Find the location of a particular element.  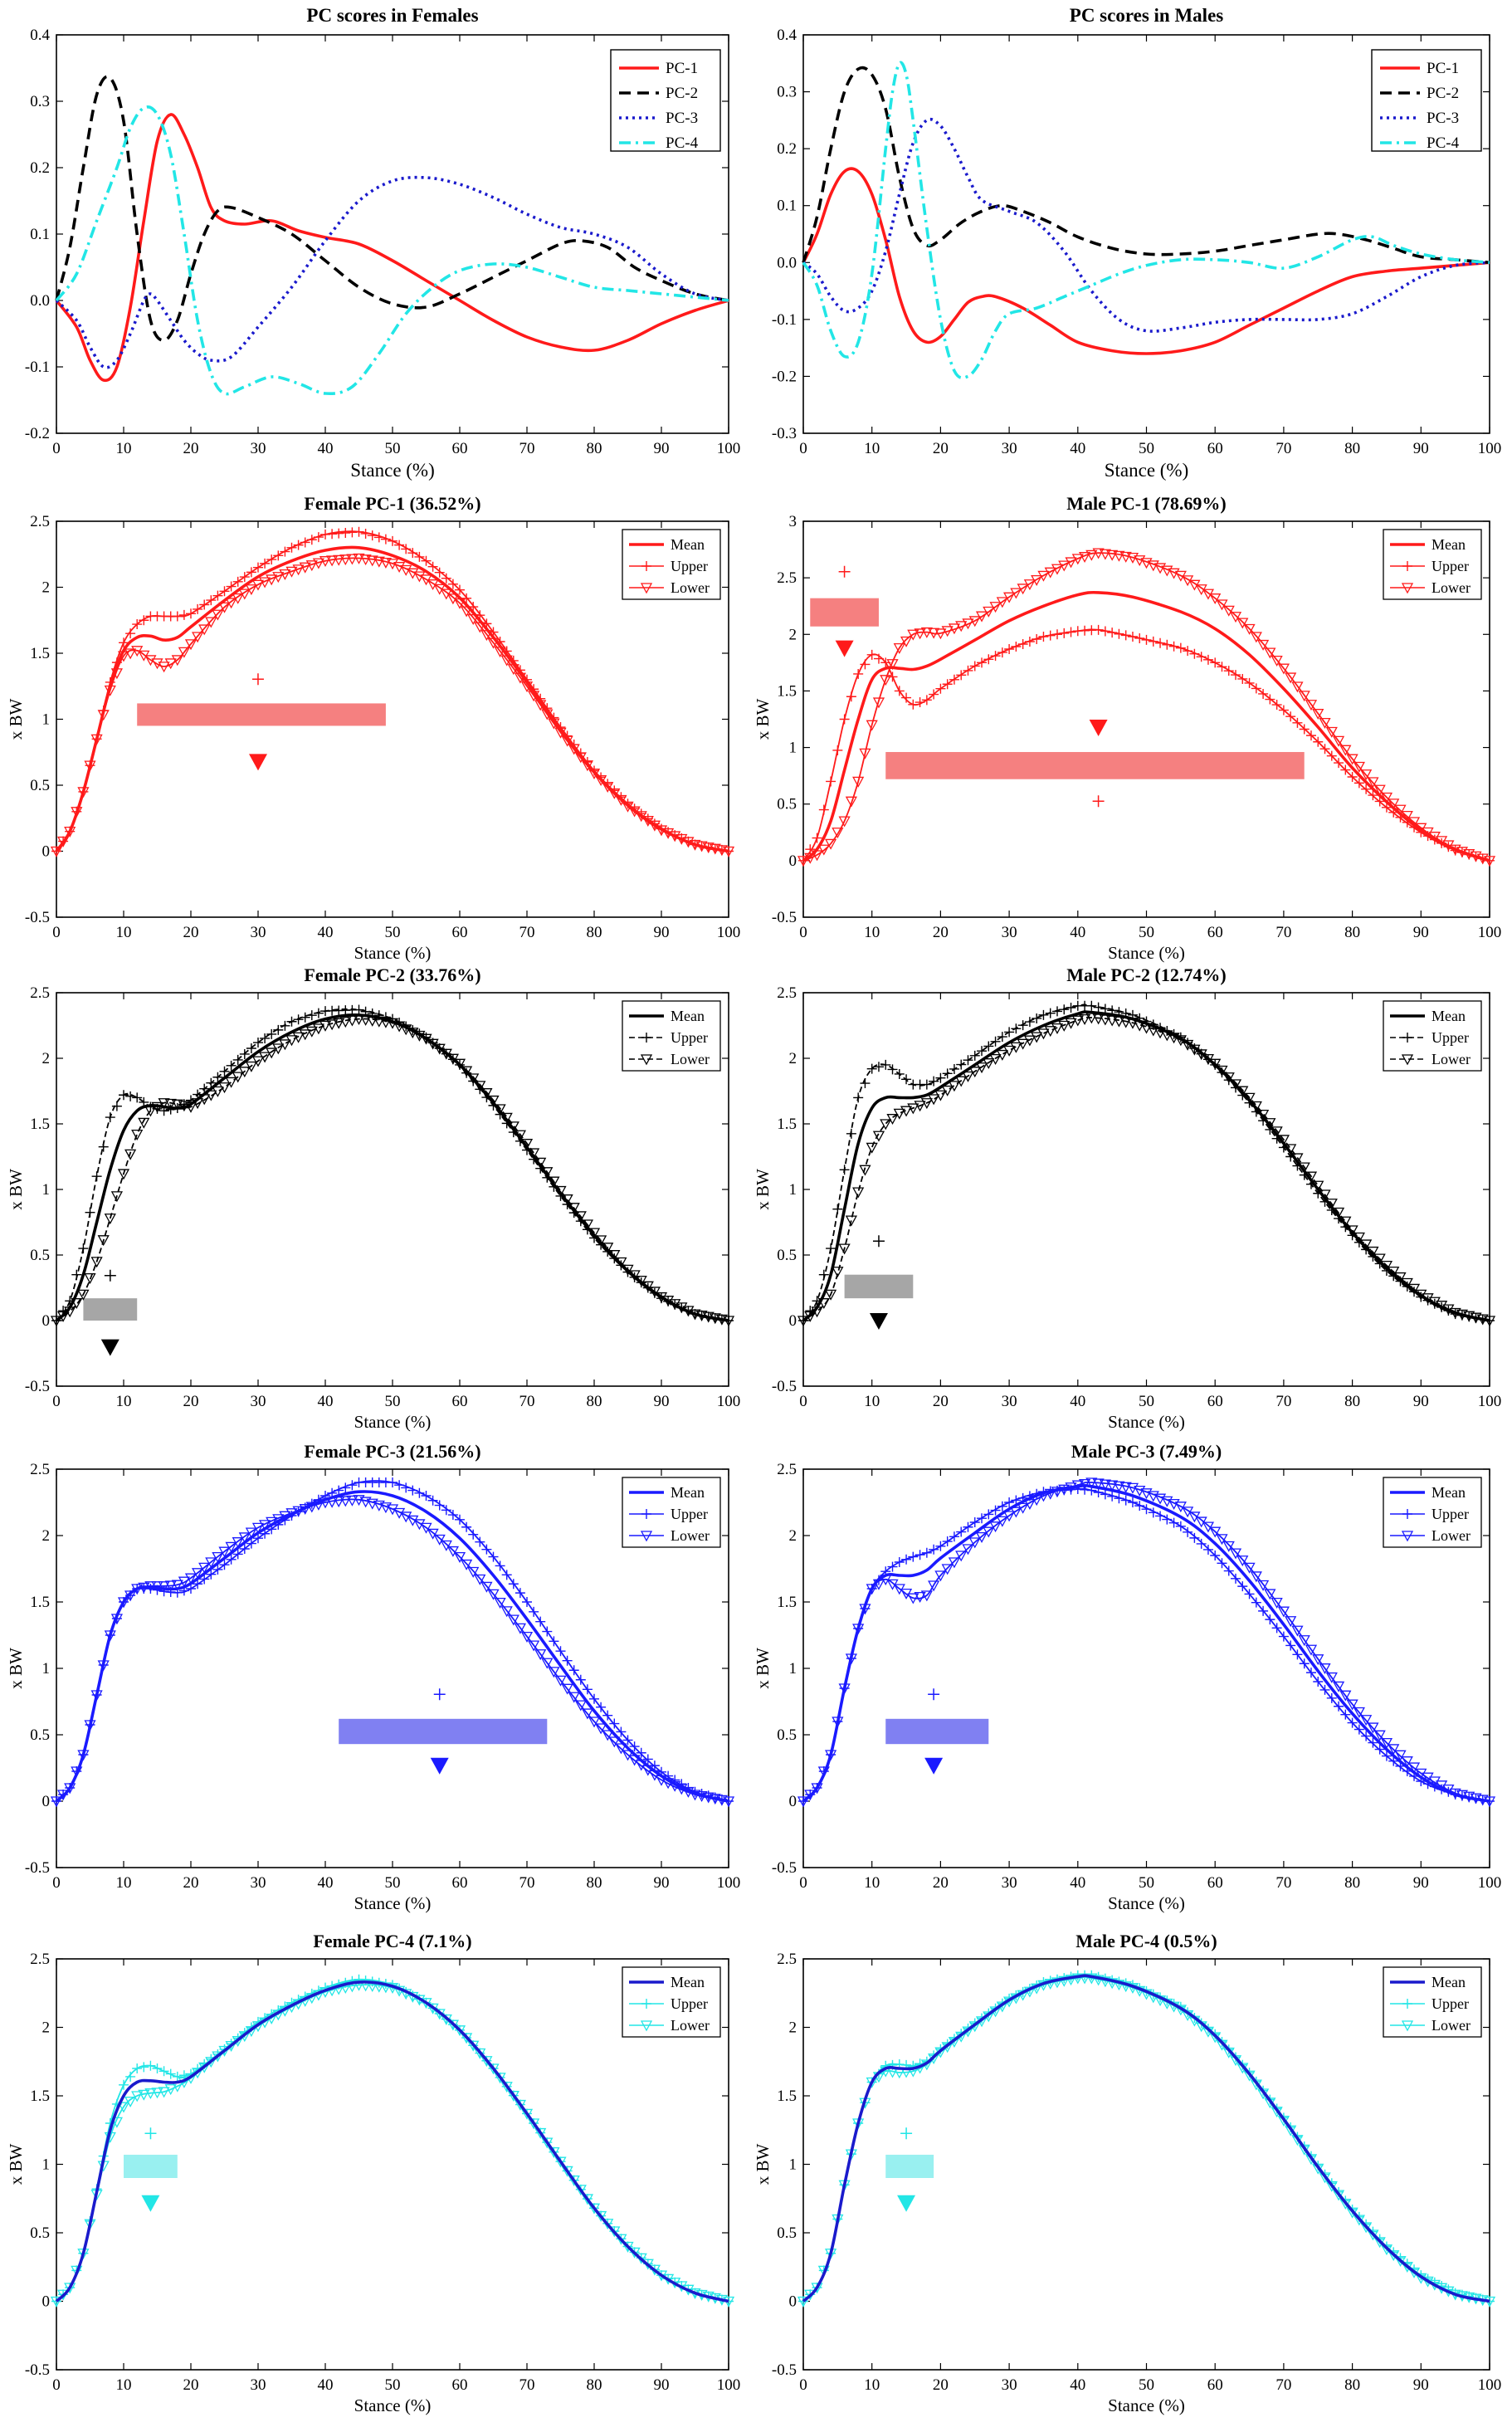

x-tick-label: 50 is located at coordinates (1146, 2385).